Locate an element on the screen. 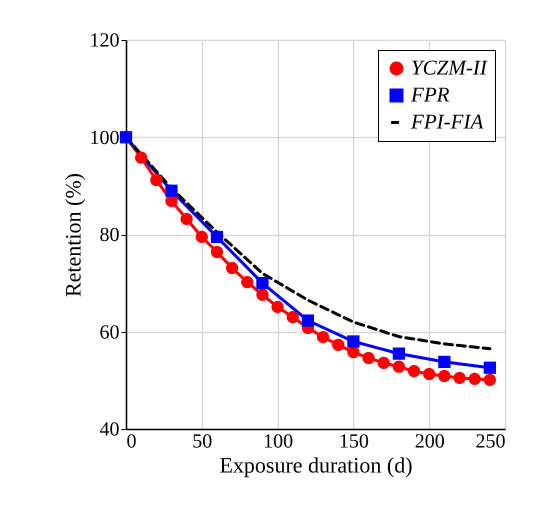 This screenshot has height=527, width=544. x-tick-label: 150 is located at coordinates (353, 441).